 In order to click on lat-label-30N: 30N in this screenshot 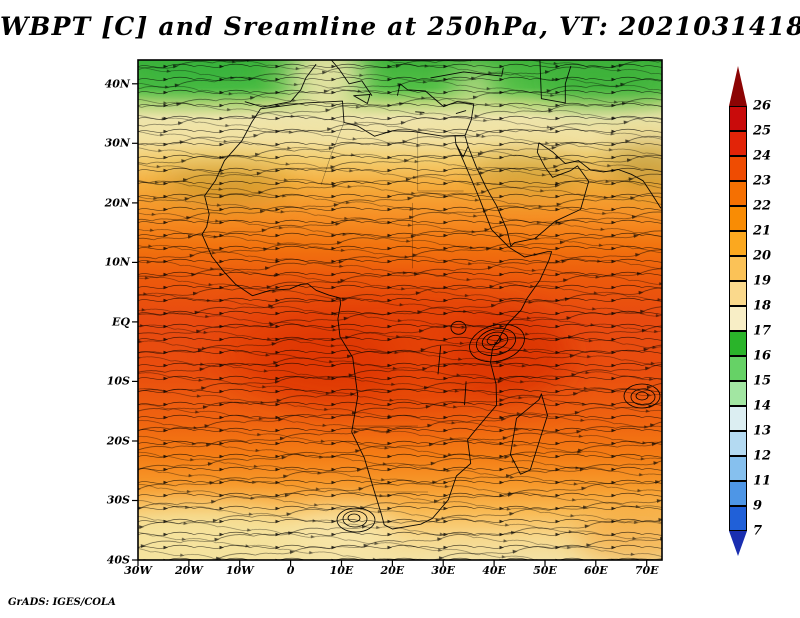, I will do `click(117, 143)`.